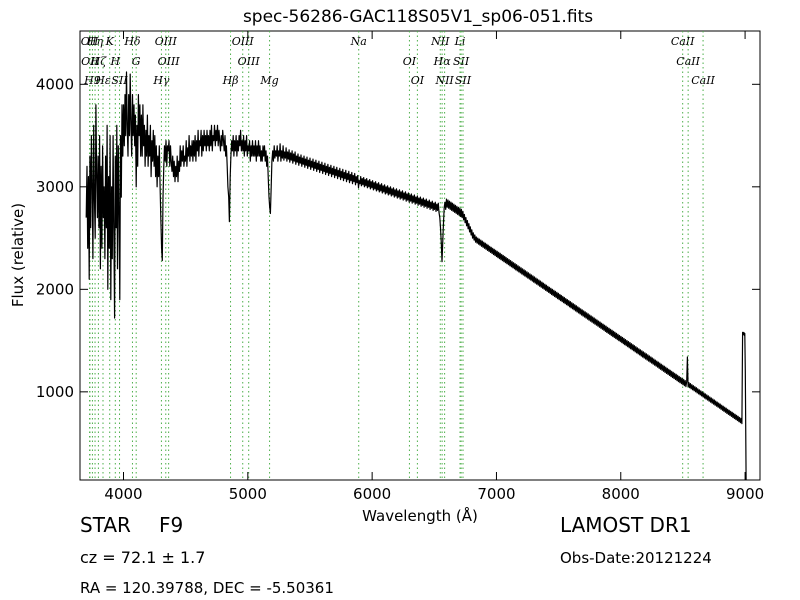 This screenshot has width=800, height=600. I want to click on y-tick-label-2: 3000, so click(55, 187).